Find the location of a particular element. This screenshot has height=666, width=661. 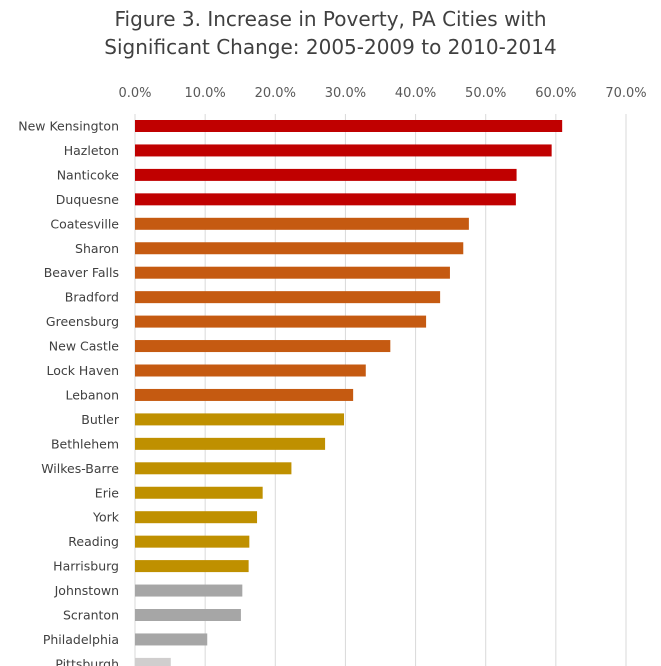

category-label: Lebanon is located at coordinates (92, 394).